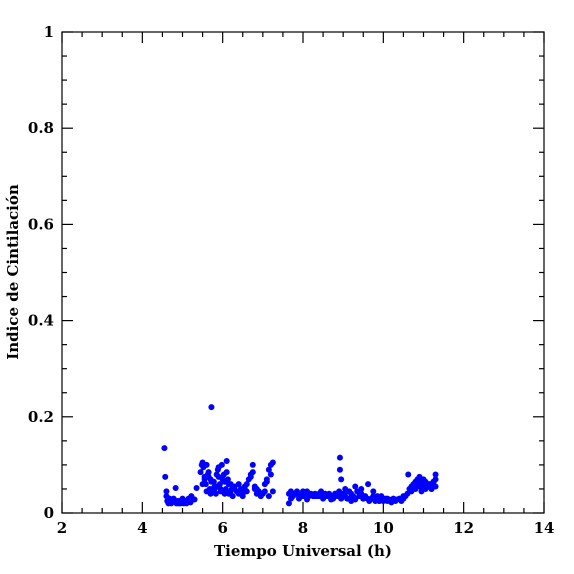 The image size is (574, 574). What do you see at coordinates (49, 513) in the screenshot?
I see `y-tick-label: 0` at bounding box center [49, 513].